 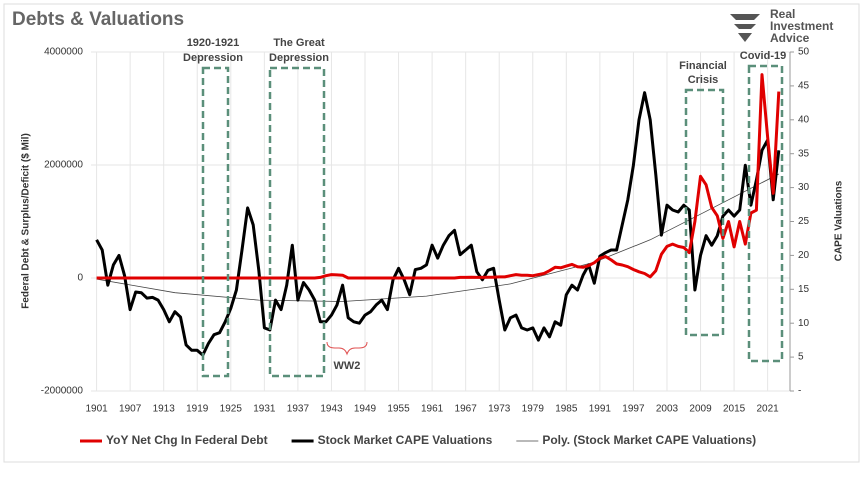 What do you see at coordinates (667, 409) in the screenshot?
I see `x-tick-label: 2003` at bounding box center [667, 409].